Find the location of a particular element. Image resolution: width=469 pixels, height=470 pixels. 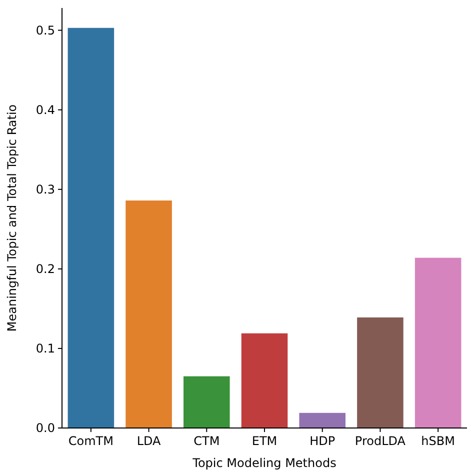

y-tick-label: 0.3 is located at coordinates (45, 189).